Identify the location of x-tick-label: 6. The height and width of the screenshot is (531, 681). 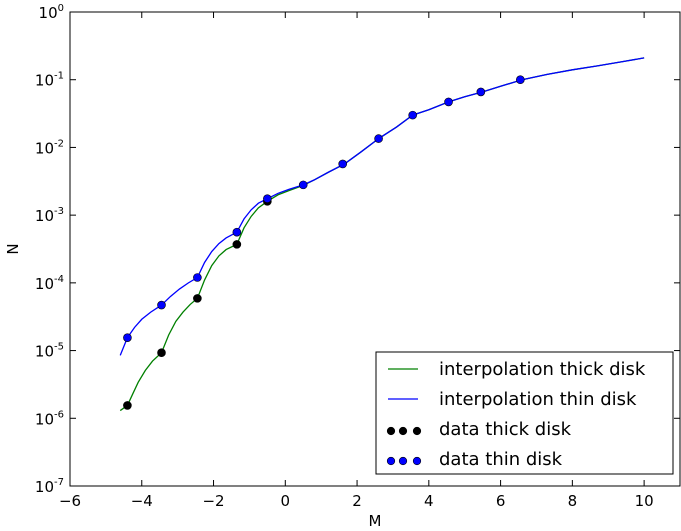
(501, 501).